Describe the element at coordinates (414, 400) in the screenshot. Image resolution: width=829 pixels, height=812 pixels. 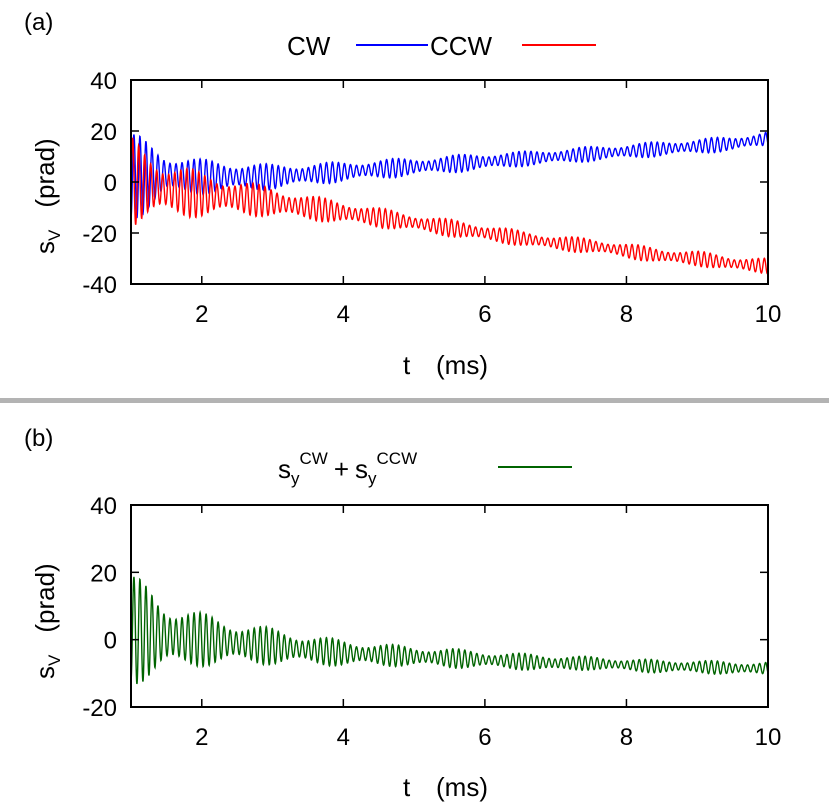
I see `panel-divider` at that location.